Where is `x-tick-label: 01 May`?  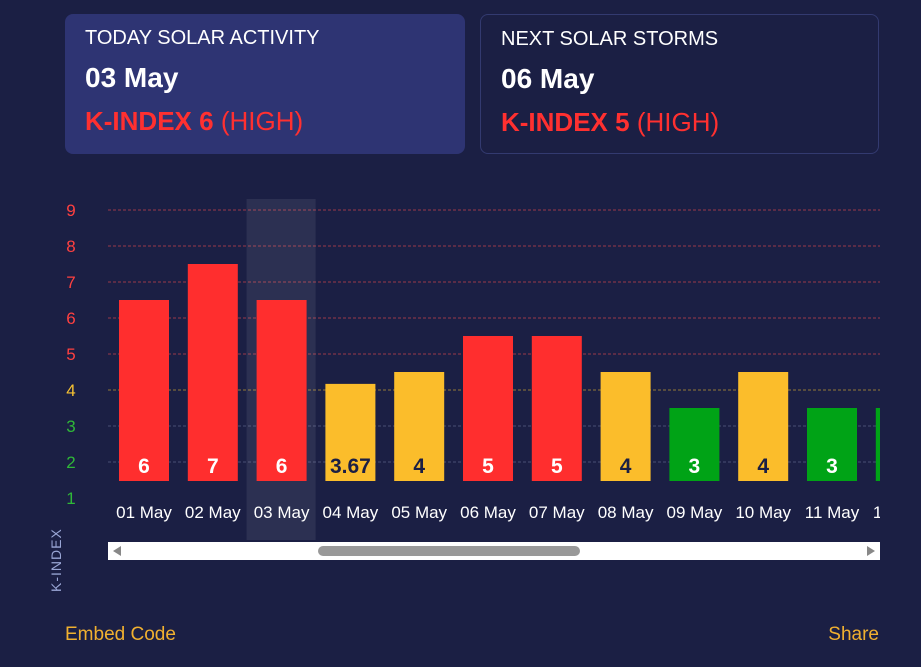
x-tick-label: 01 May is located at coordinates (144, 512).